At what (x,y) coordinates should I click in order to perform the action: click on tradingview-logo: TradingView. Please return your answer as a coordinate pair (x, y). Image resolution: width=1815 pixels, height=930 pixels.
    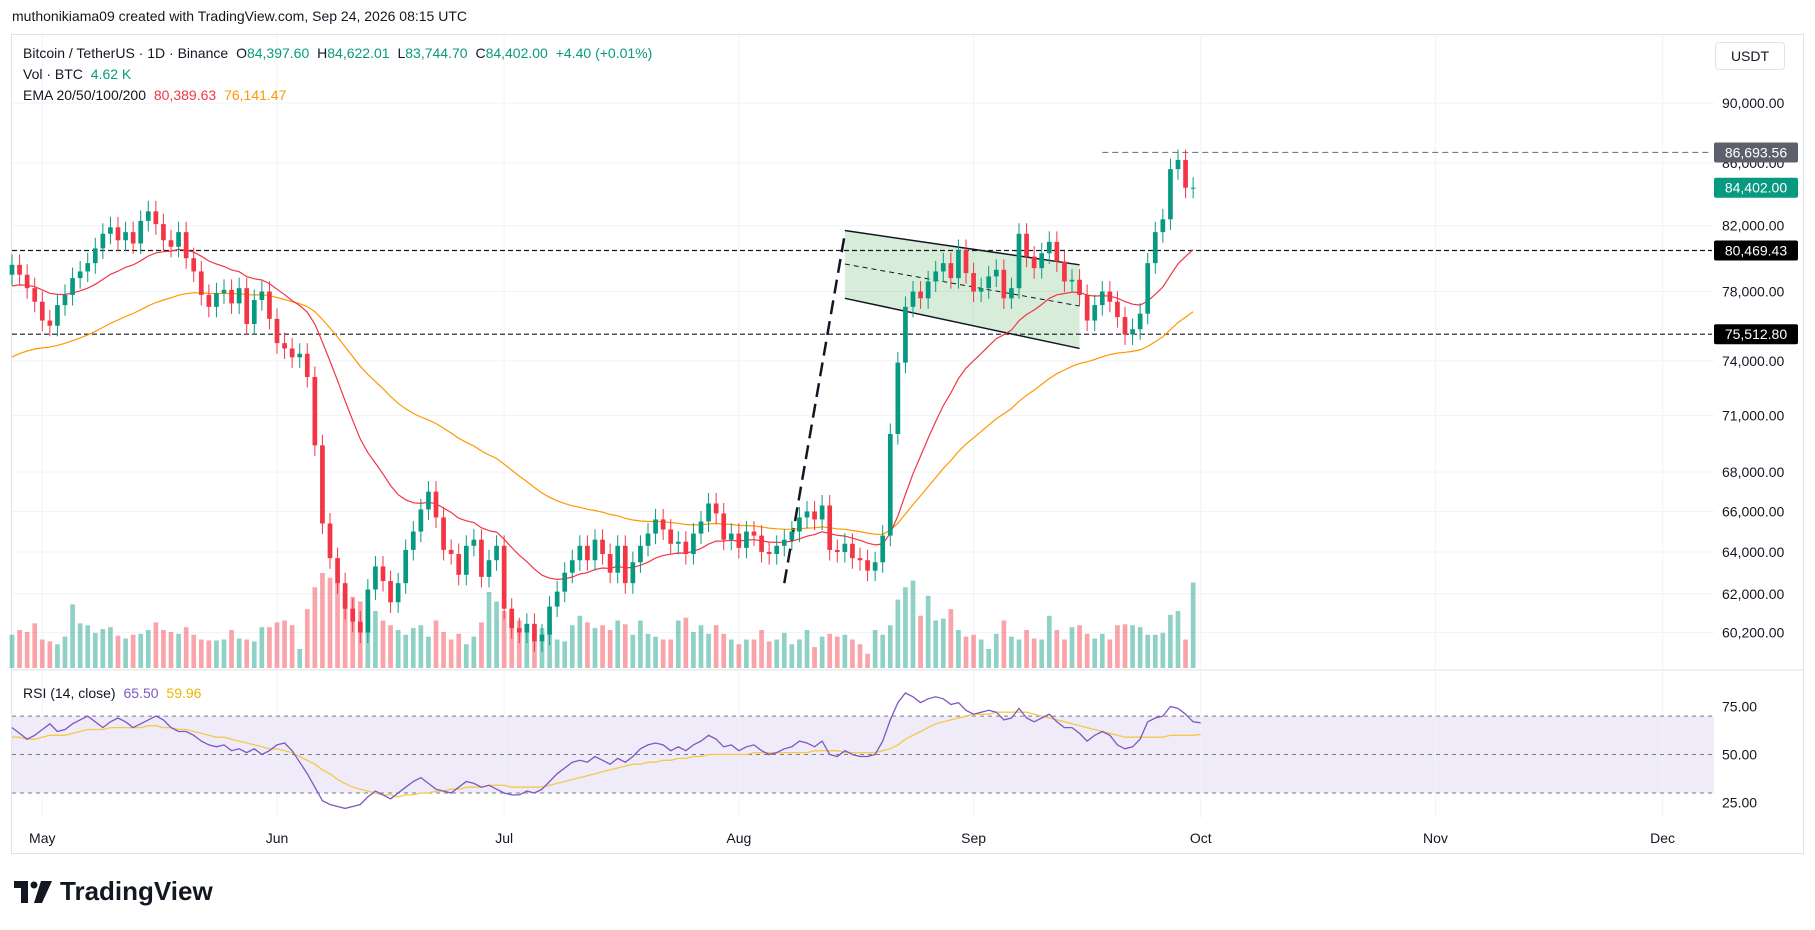
    Looking at the image, I should click on (113, 891).